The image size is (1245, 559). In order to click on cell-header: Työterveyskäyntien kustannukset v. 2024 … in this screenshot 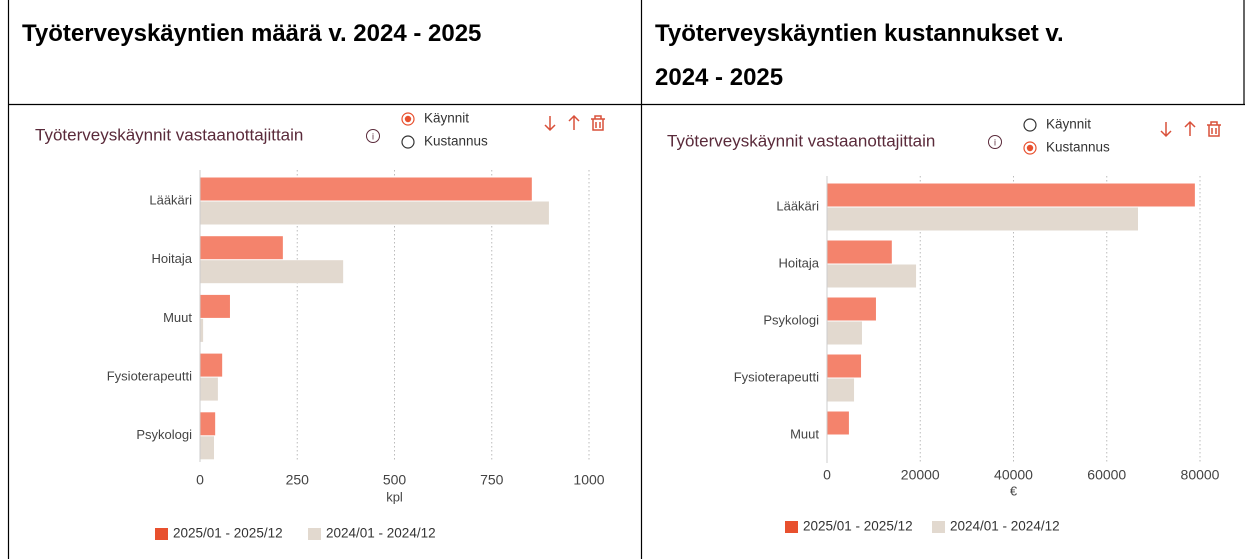, I will do `click(859, 55)`.